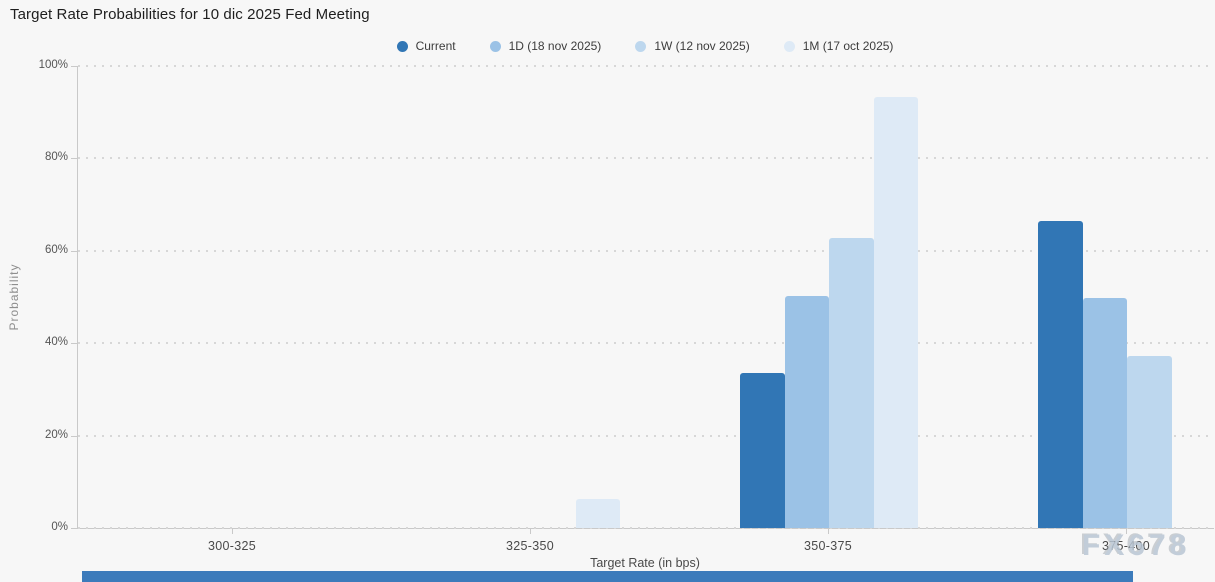  I want to click on legend-item: 1M (17 oct 2025), so click(838, 46).